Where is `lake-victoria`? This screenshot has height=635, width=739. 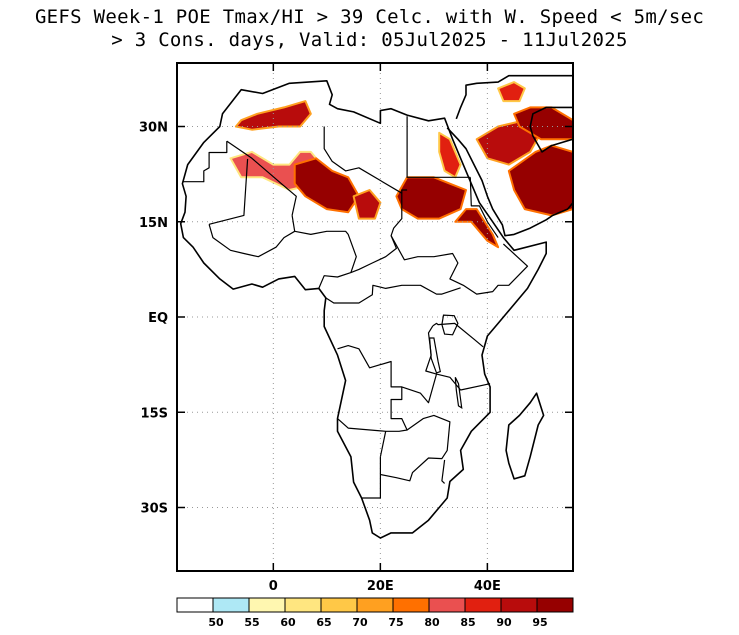
lake-victoria is located at coordinates (450, 325).